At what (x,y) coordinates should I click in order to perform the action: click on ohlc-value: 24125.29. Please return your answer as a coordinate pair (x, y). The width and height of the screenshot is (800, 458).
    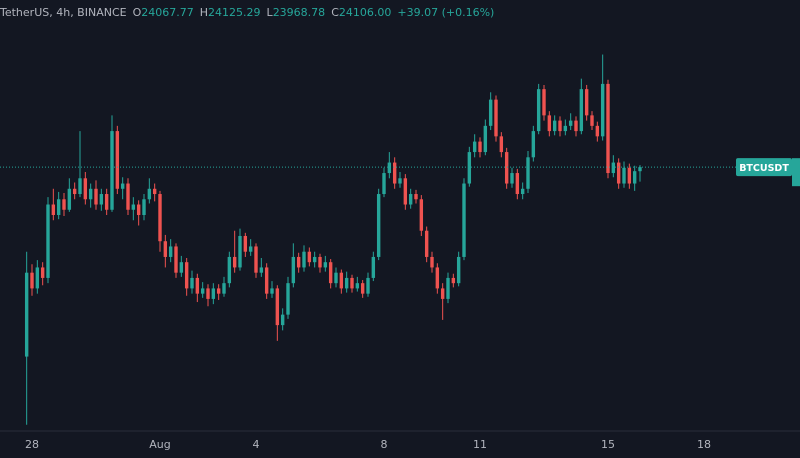
    Looking at the image, I should click on (234, 12).